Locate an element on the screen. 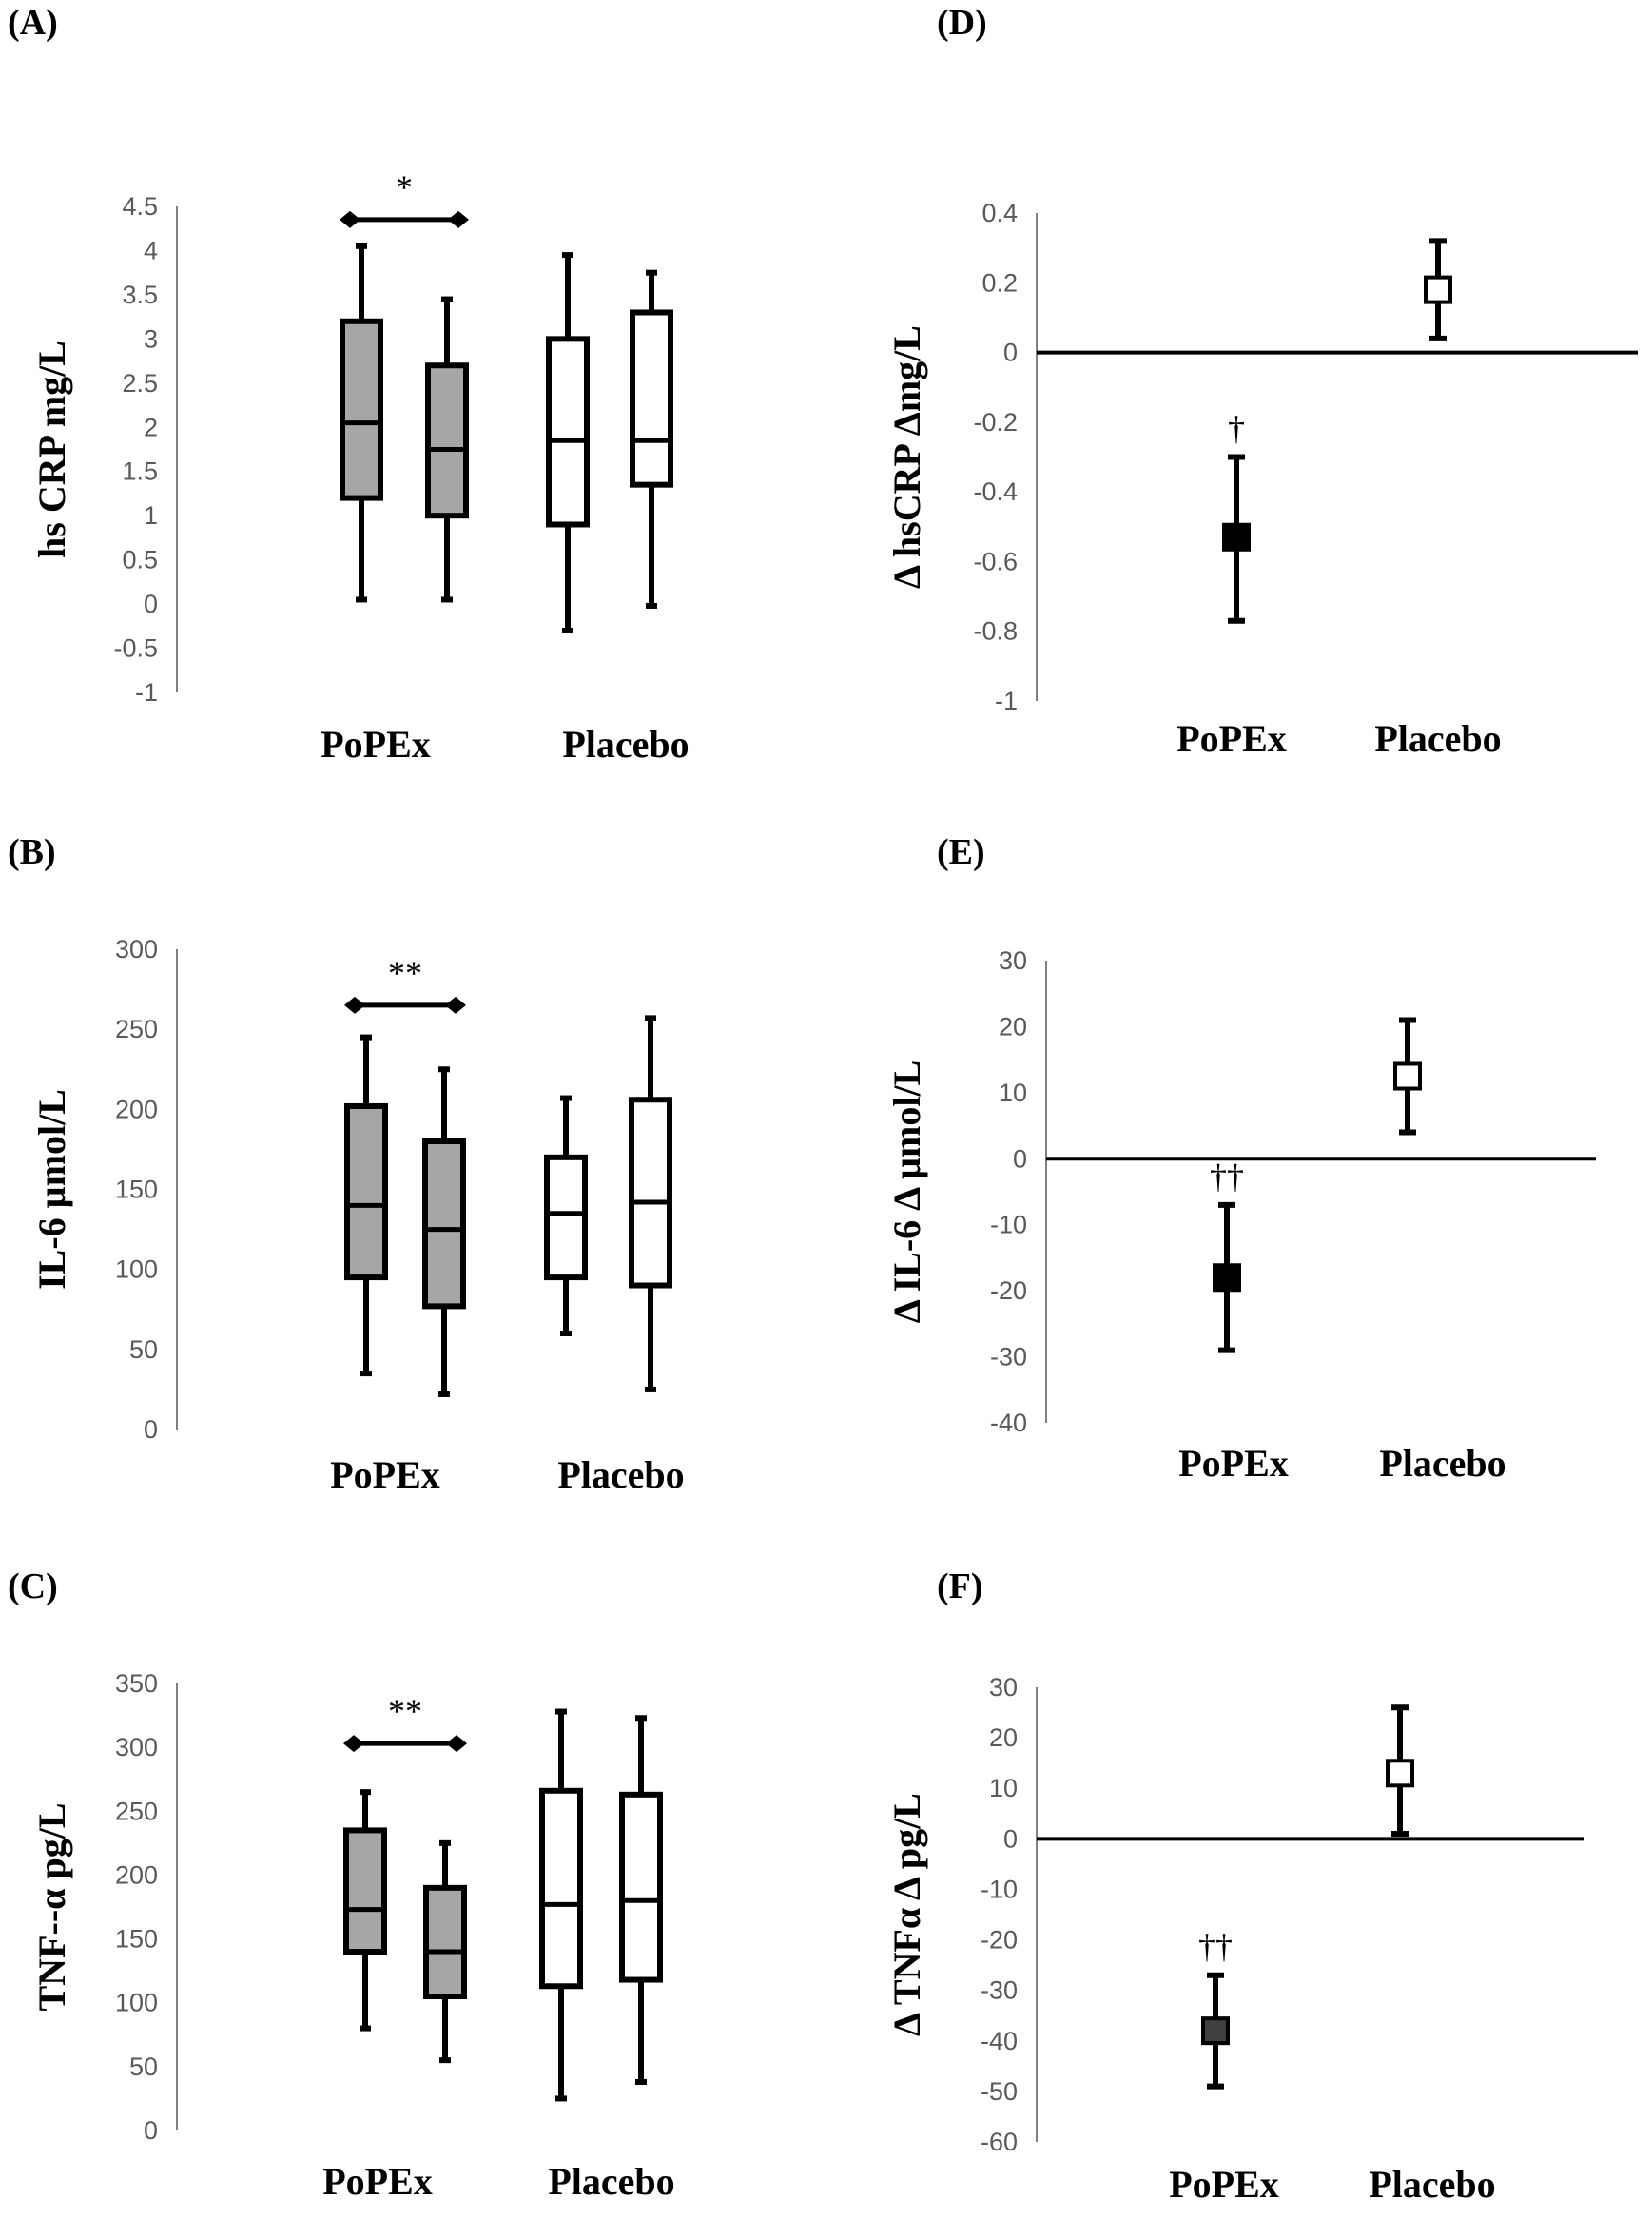 This screenshot has height=2218, width=1652. y-tick-label: -0.6 is located at coordinates (995, 561).